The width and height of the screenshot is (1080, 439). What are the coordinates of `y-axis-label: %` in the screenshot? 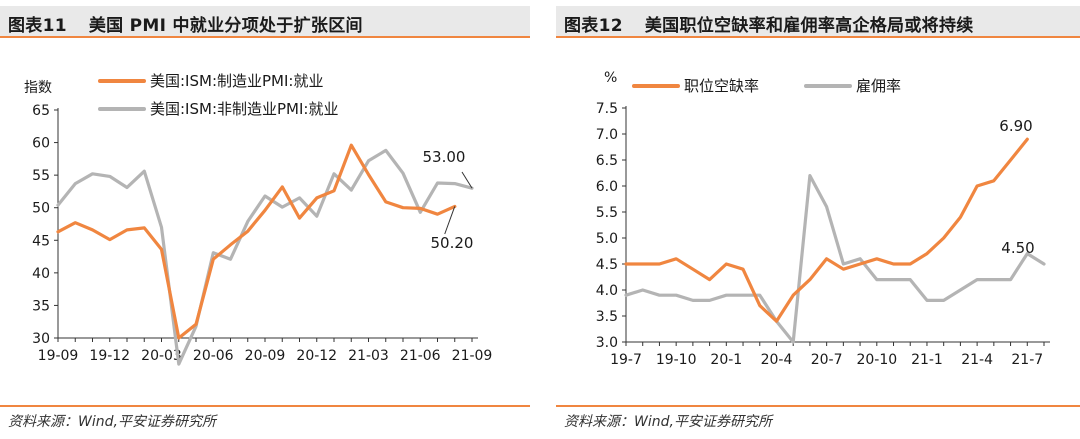 It's located at (610, 78).